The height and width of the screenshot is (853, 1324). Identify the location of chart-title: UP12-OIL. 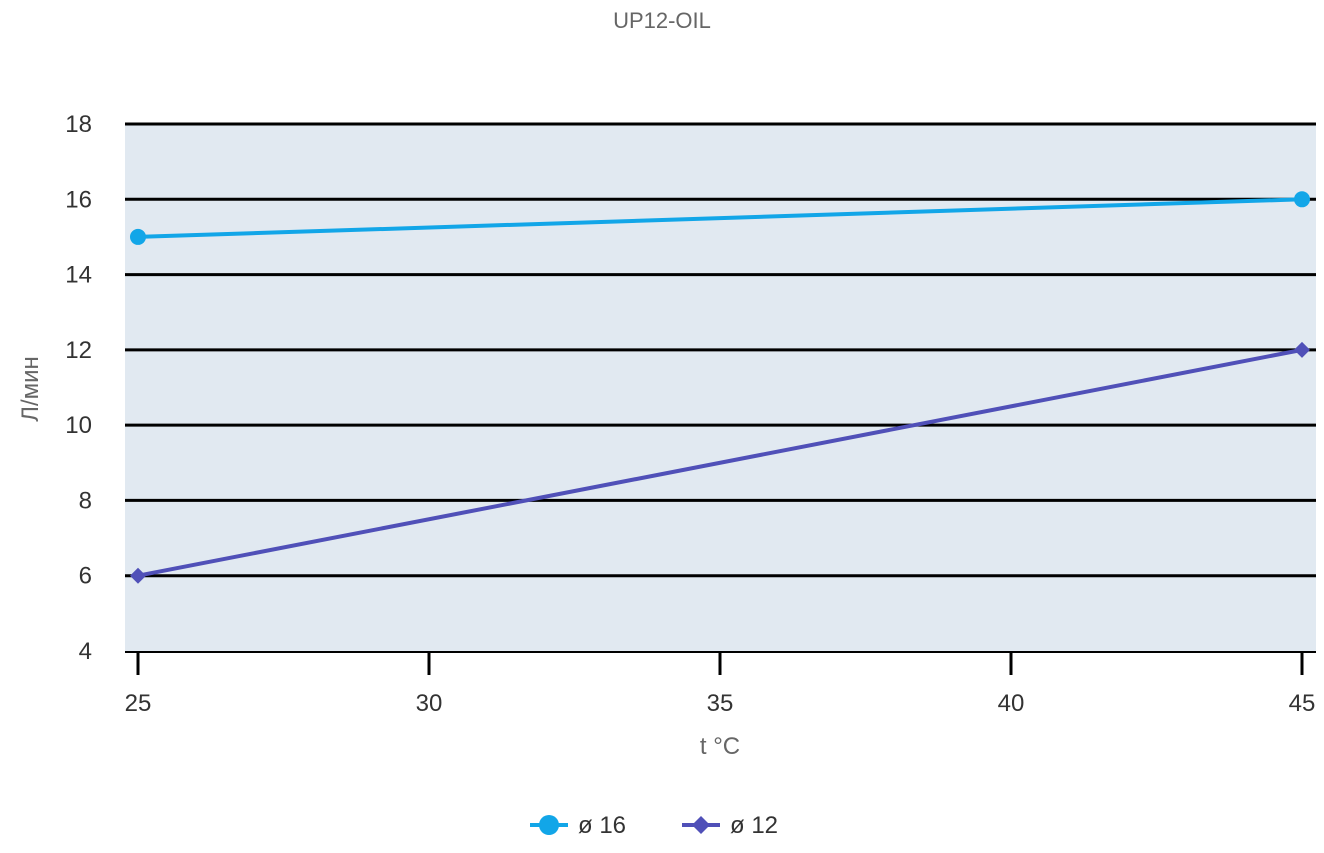
(662, 20).